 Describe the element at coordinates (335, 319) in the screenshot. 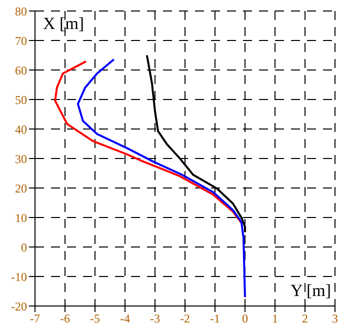

I see `x-tick-label: 3` at that location.